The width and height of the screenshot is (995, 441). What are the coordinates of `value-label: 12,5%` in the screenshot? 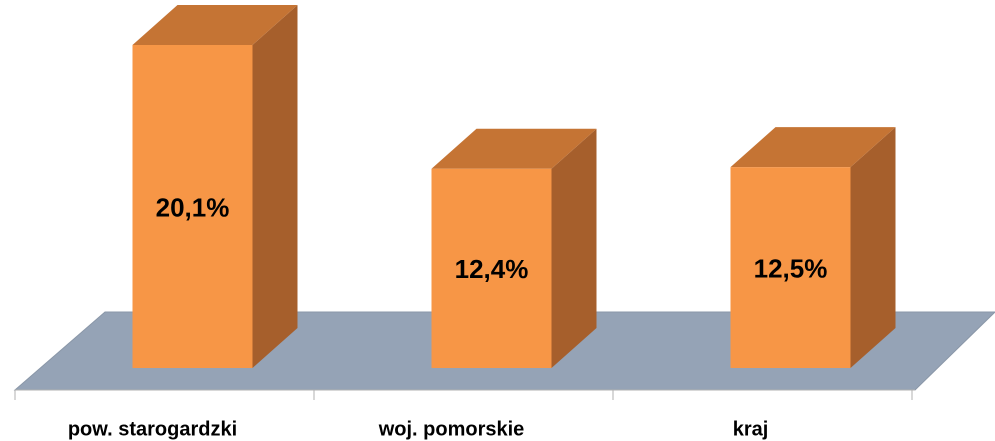 It's located at (791, 268).